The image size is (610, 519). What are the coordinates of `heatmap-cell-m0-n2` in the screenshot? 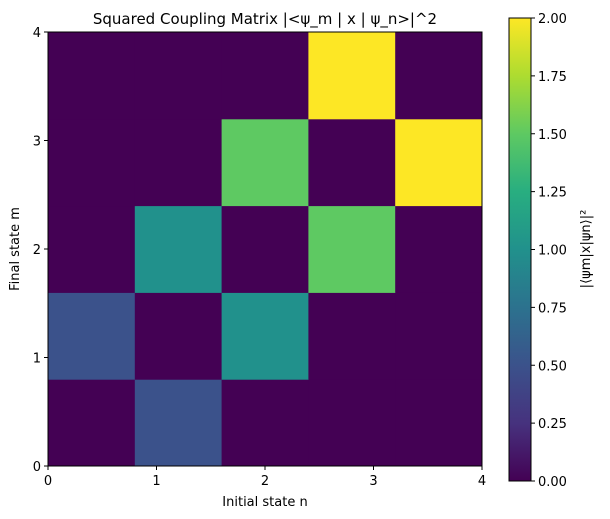 It's located at (265, 423).